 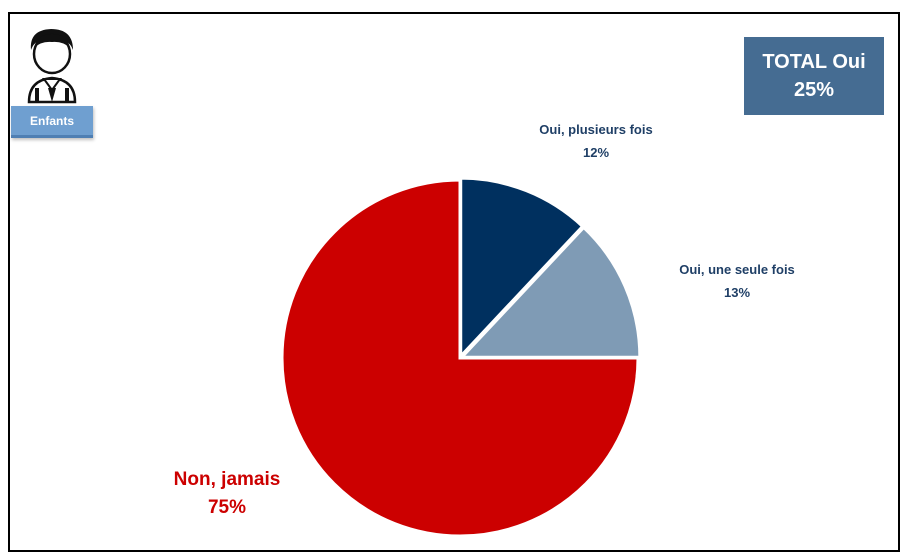 I want to click on label-seule-name: Oui, une seule fois, so click(x=737, y=269).